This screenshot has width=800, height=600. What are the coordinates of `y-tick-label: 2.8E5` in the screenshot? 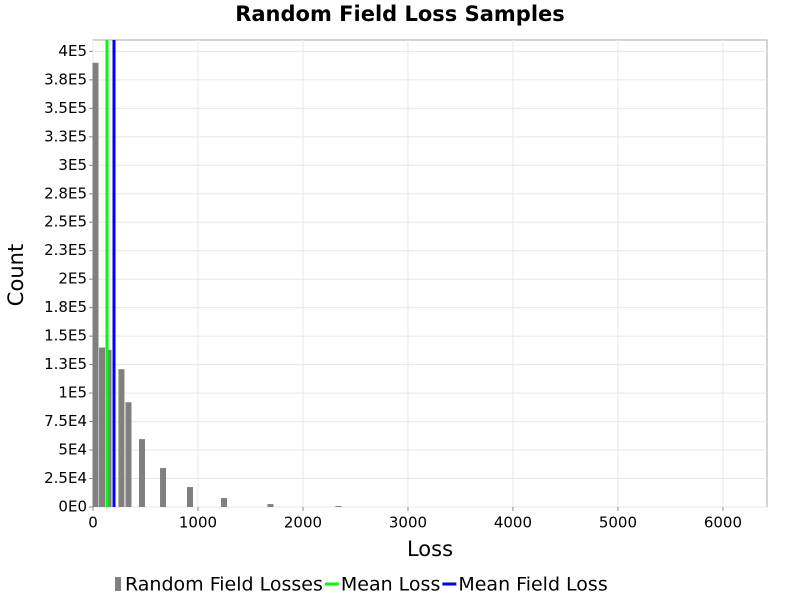 It's located at (65, 193).